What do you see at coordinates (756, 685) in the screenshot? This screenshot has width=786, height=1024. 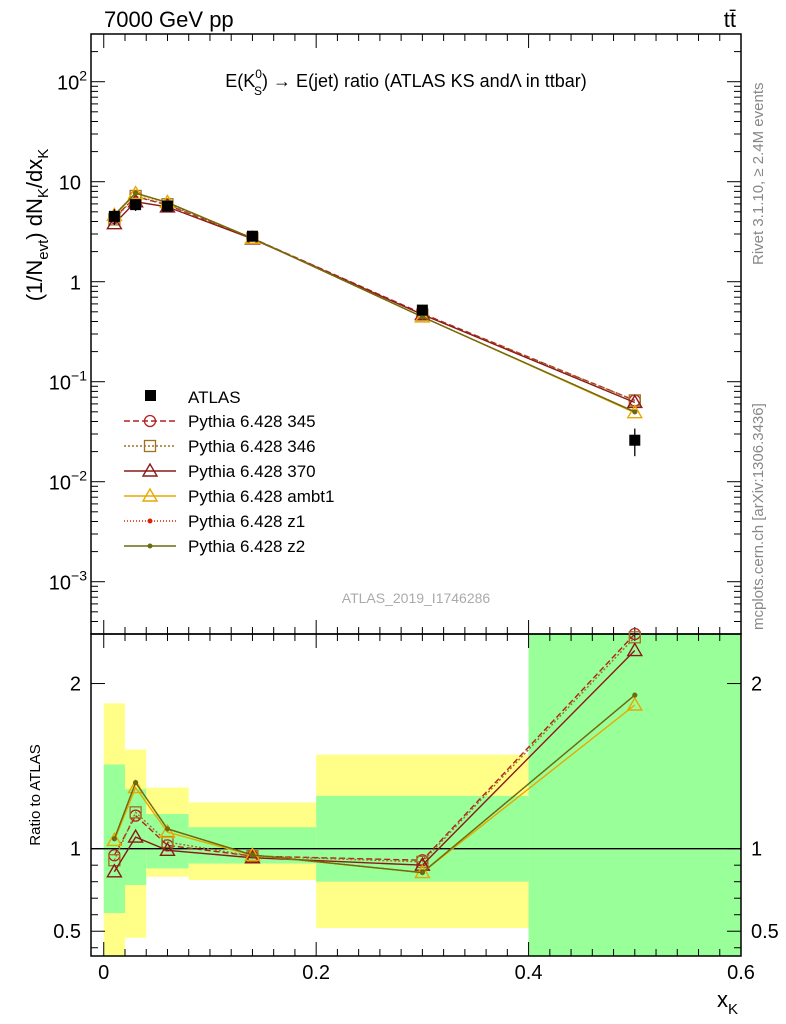 I see `y-tick-label-right: 2` at bounding box center [756, 685].